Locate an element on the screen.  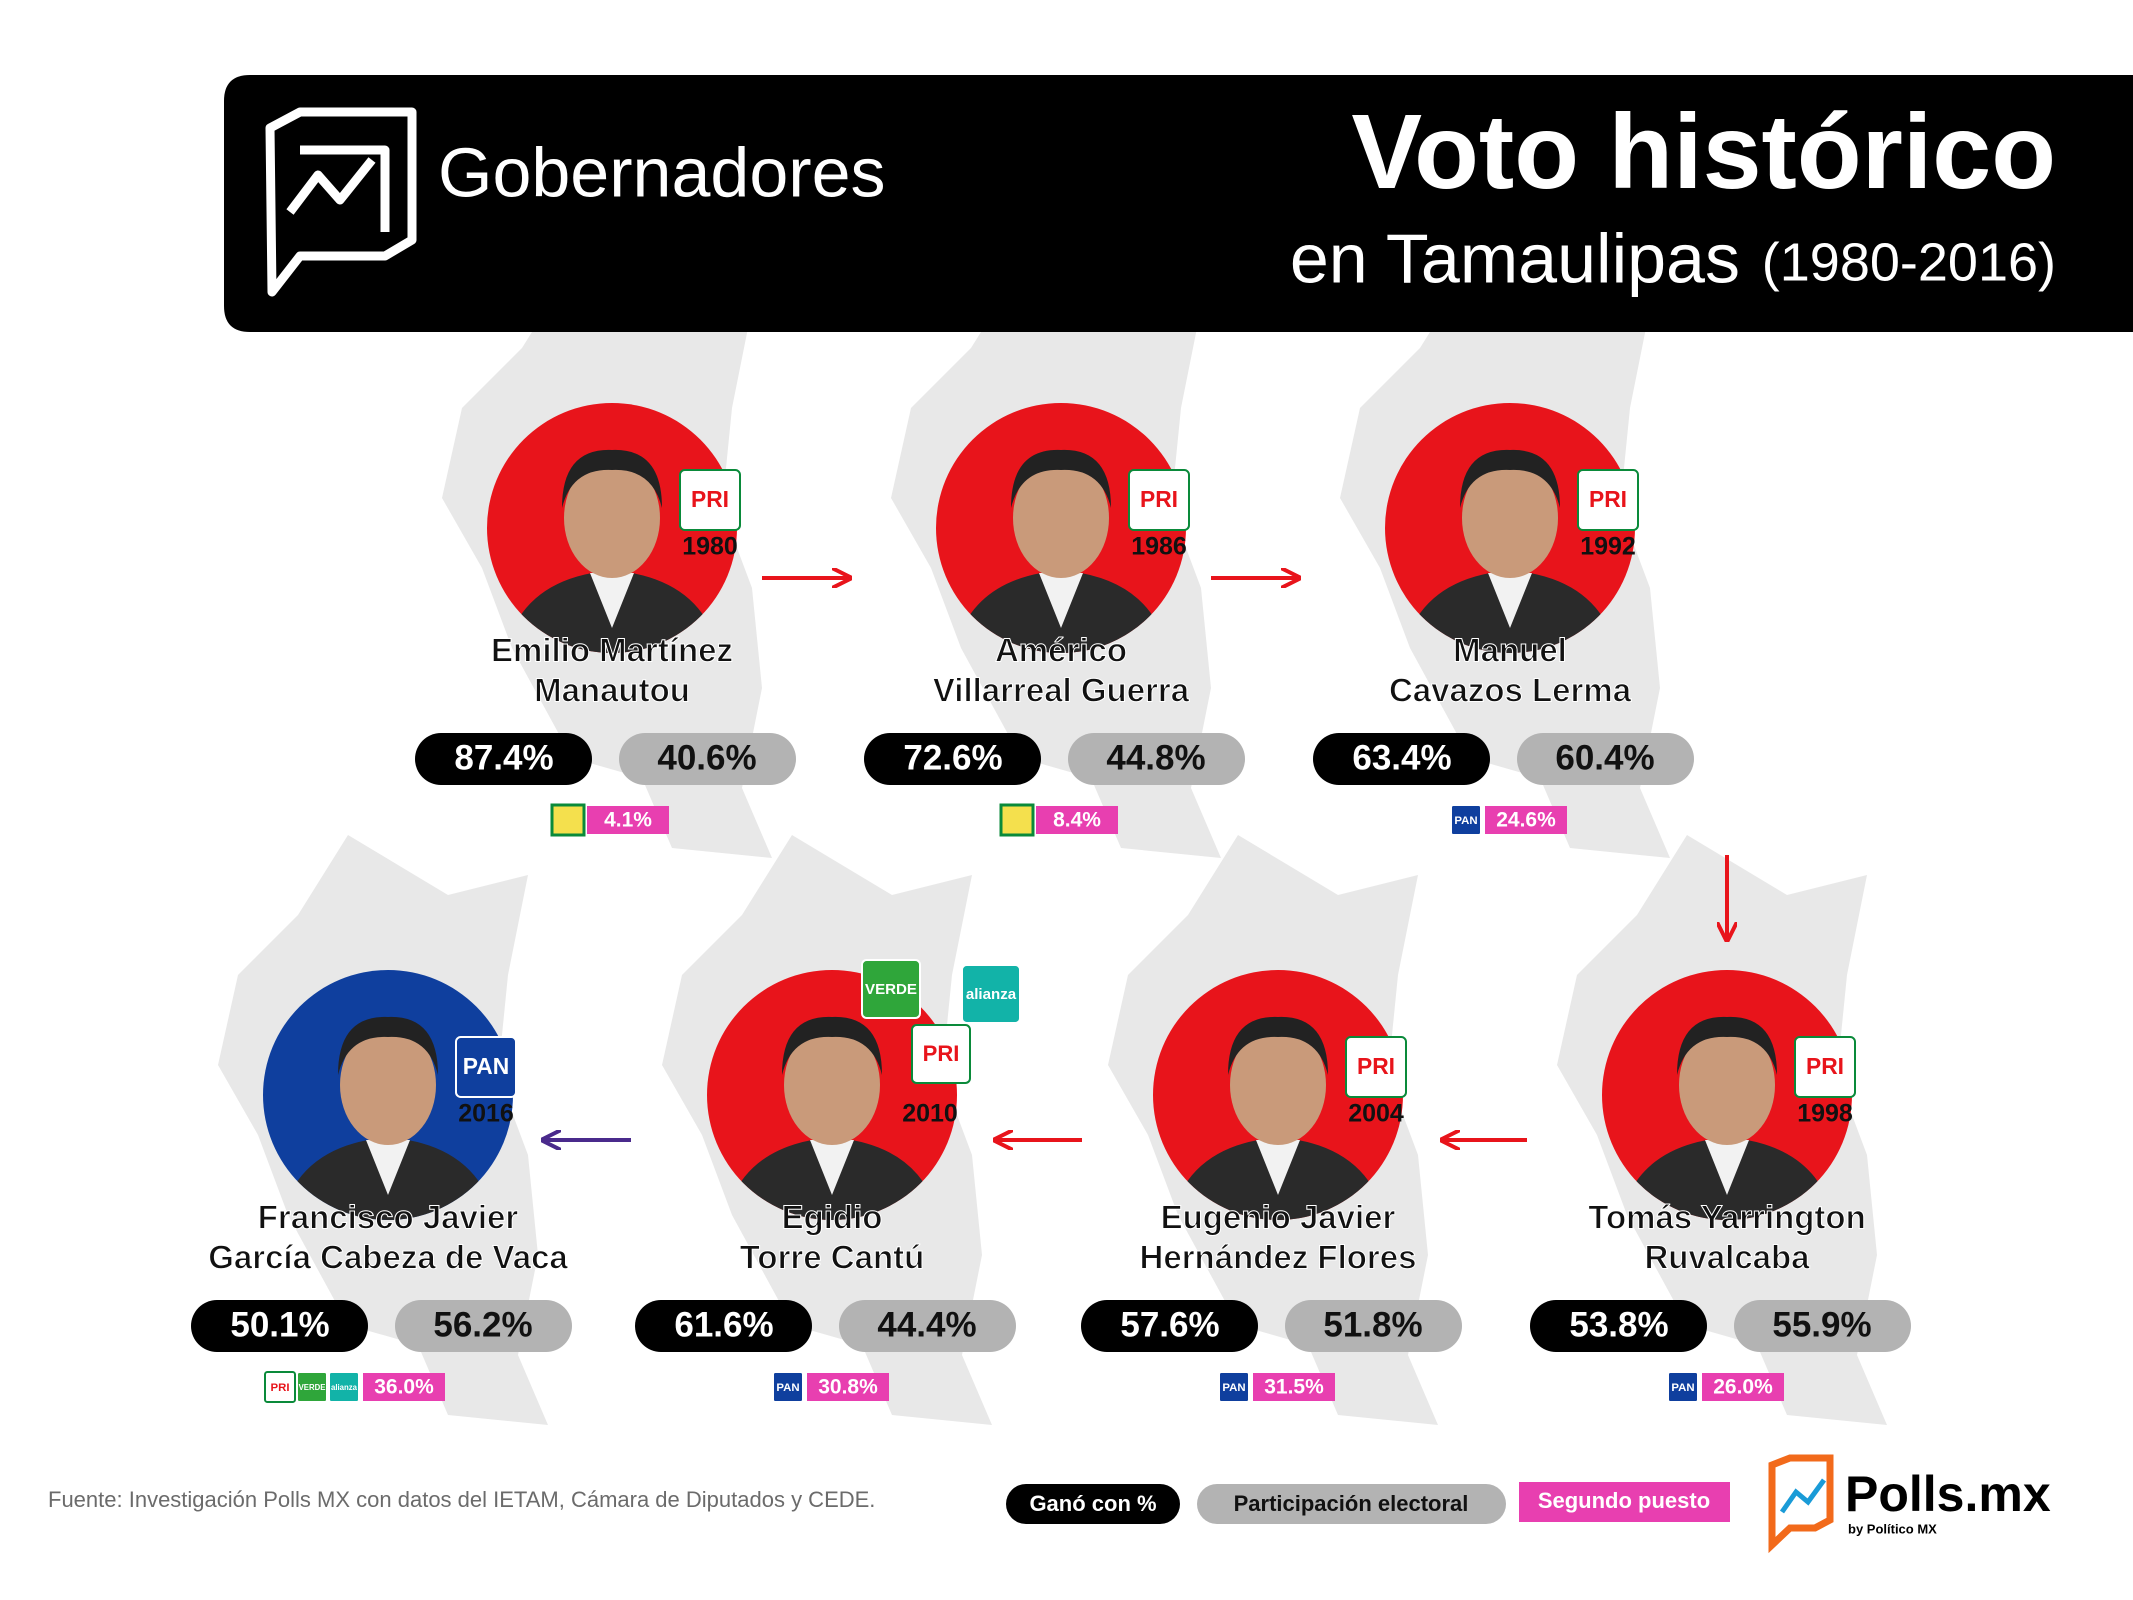
brand-sub: by Político MX is located at coordinates (1892, 1528).